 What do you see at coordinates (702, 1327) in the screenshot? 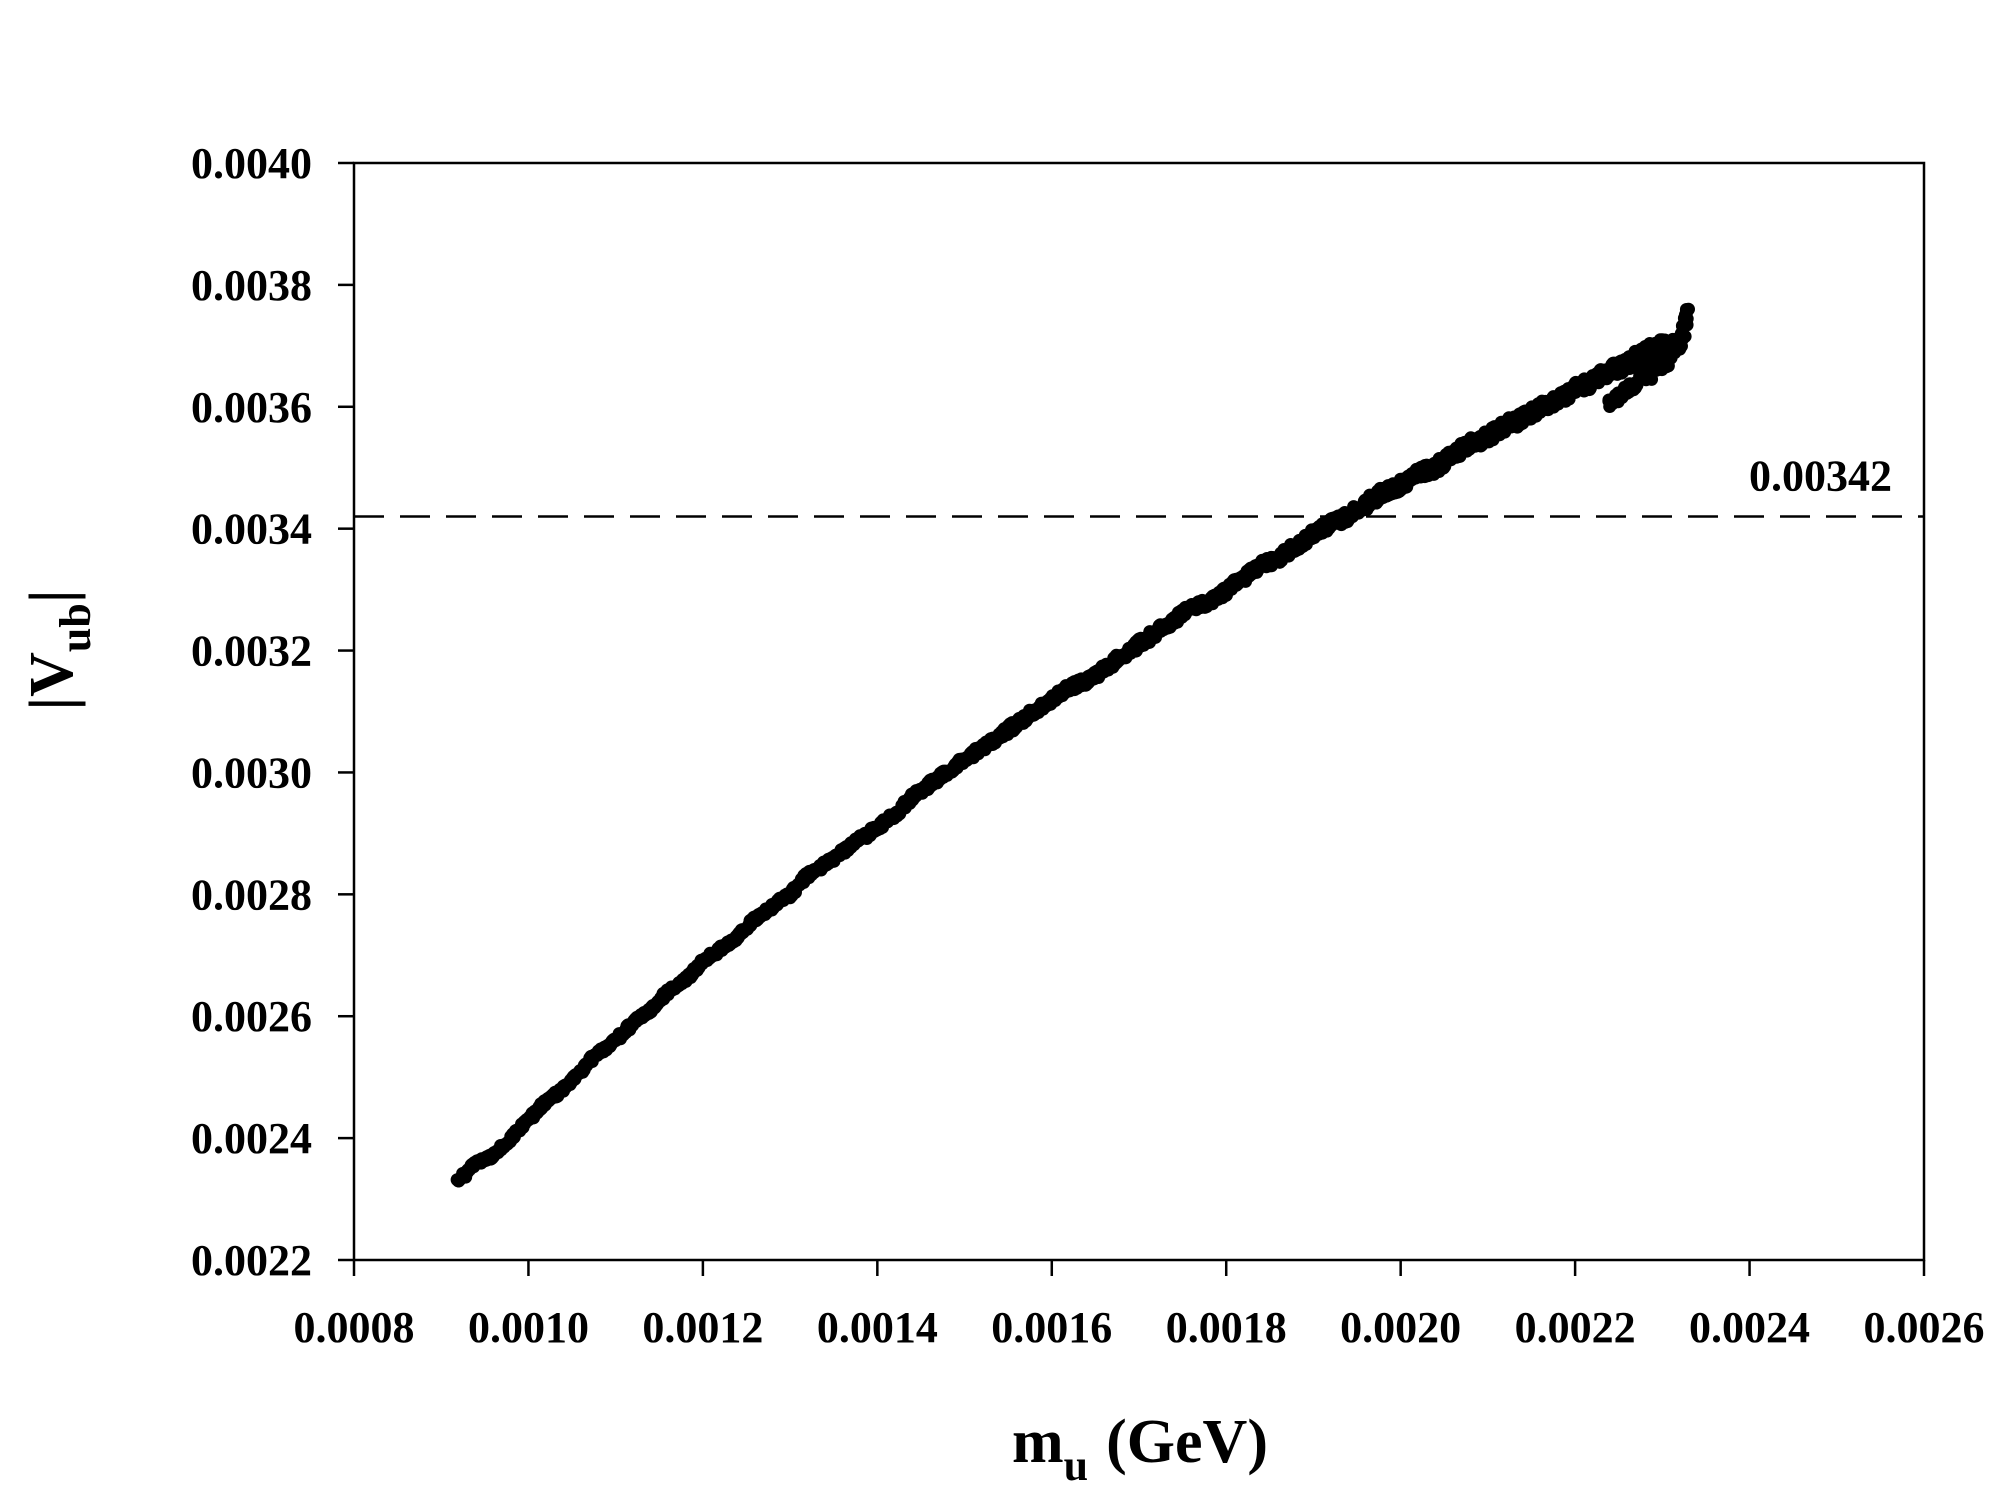
I see `x-tick-label: 0.0012` at bounding box center [702, 1327].